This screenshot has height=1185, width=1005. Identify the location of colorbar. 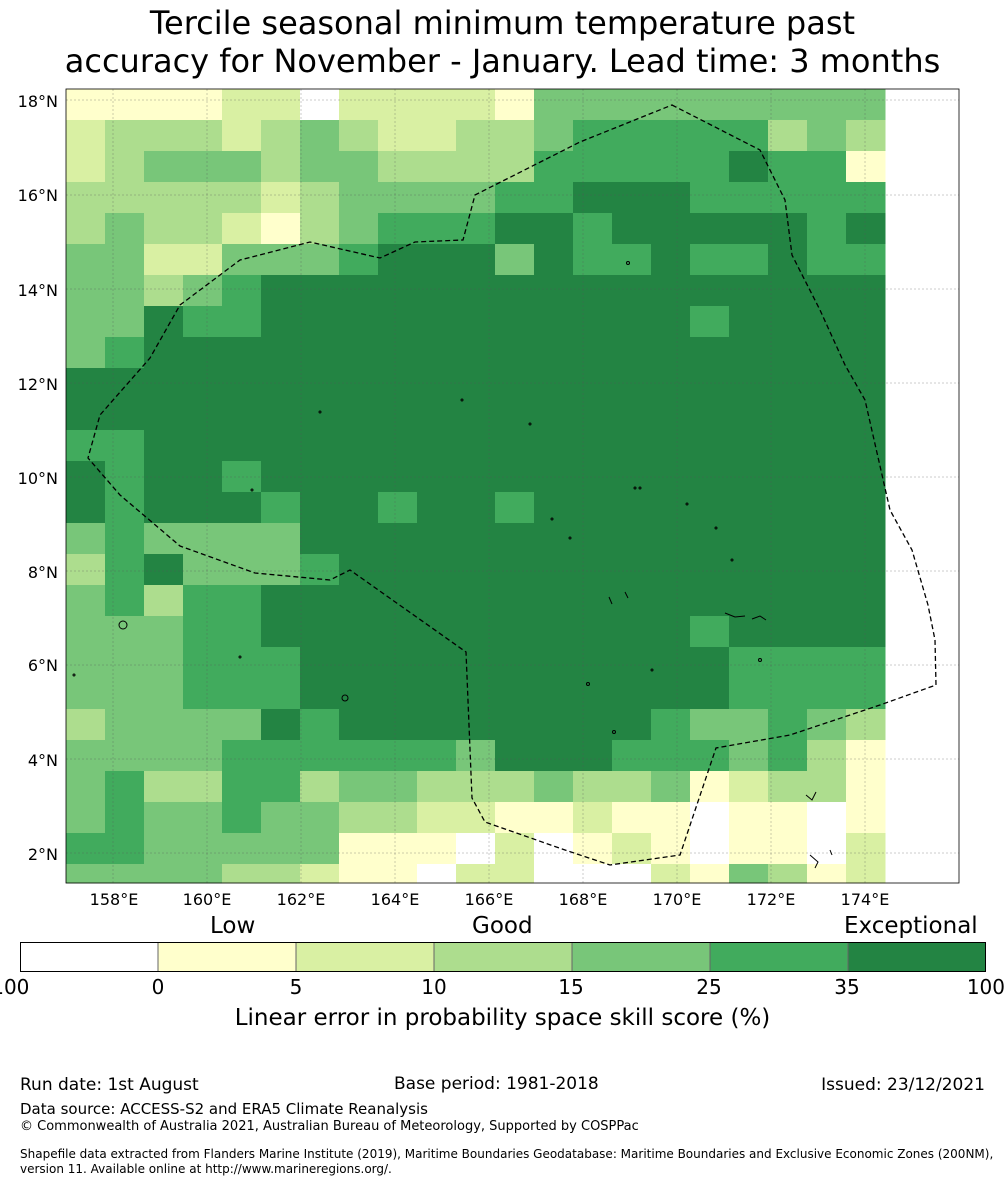
(503, 957).